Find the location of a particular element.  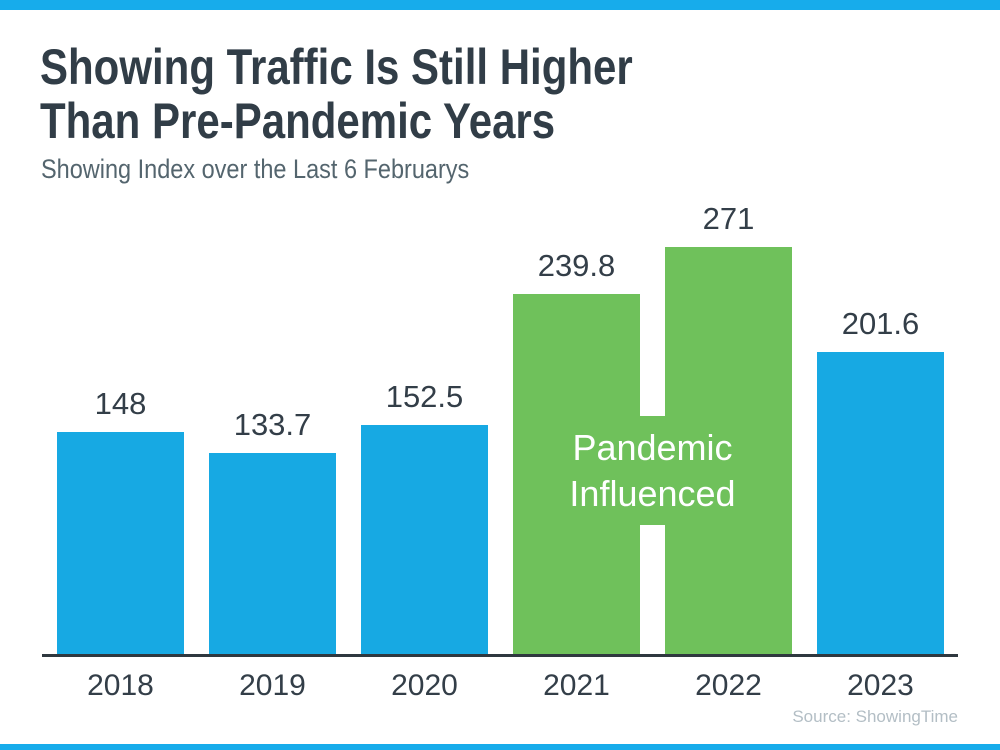

pandemic-annotation-line2: Influenced is located at coordinates (652, 493).